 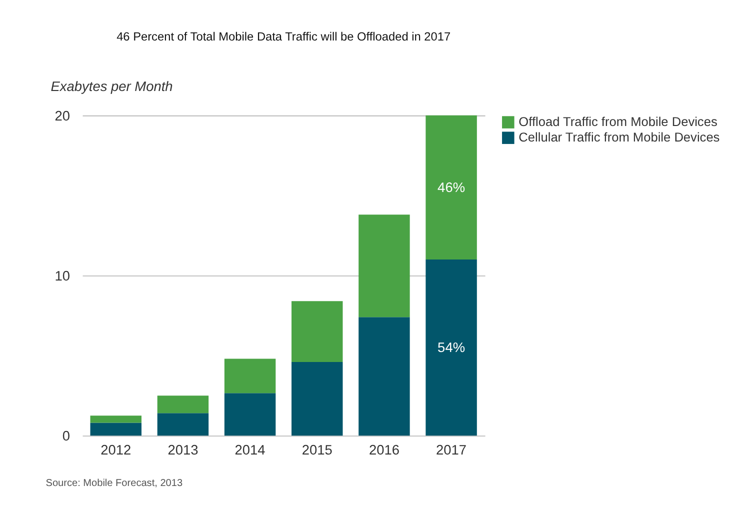 What do you see at coordinates (250, 450) in the screenshot?
I see `x-tick-label: 2014` at bounding box center [250, 450].